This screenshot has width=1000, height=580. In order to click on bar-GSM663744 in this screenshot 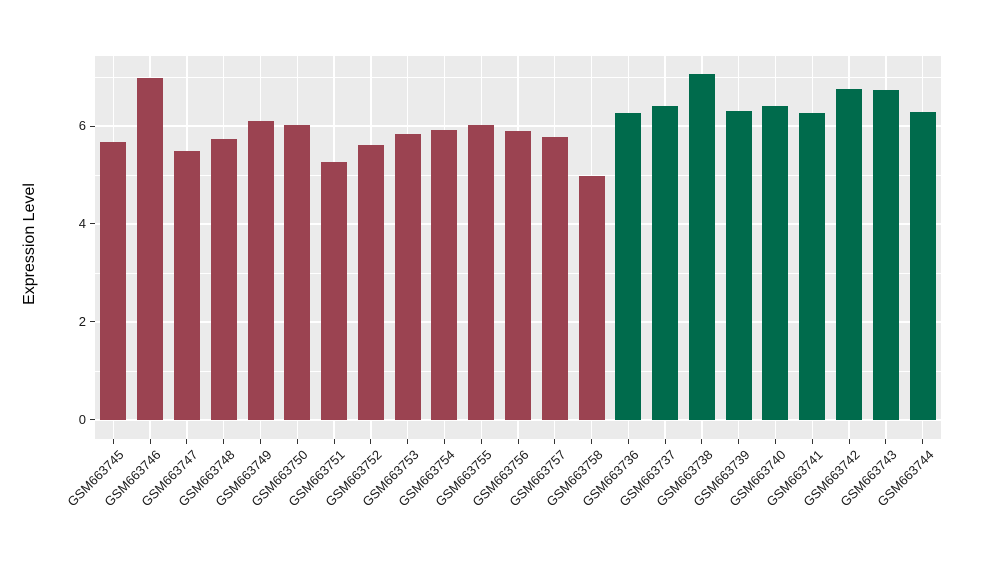, I will do `click(922, 265)`.